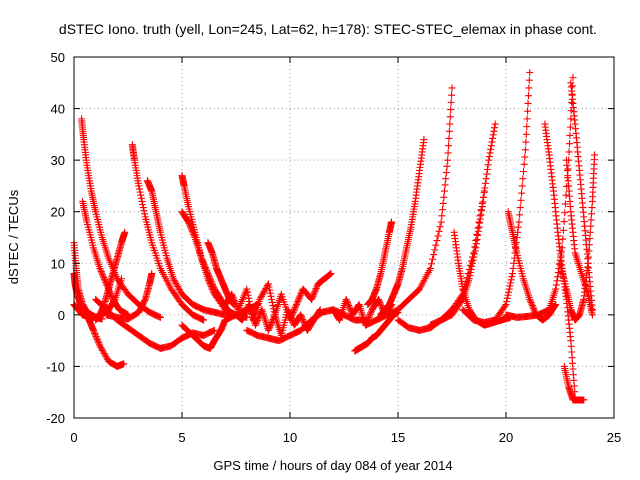  What do you see at coordinates (61, 315) in the screenshot?
I see `y-tick-label: 0` at bounding box center [61, 315].